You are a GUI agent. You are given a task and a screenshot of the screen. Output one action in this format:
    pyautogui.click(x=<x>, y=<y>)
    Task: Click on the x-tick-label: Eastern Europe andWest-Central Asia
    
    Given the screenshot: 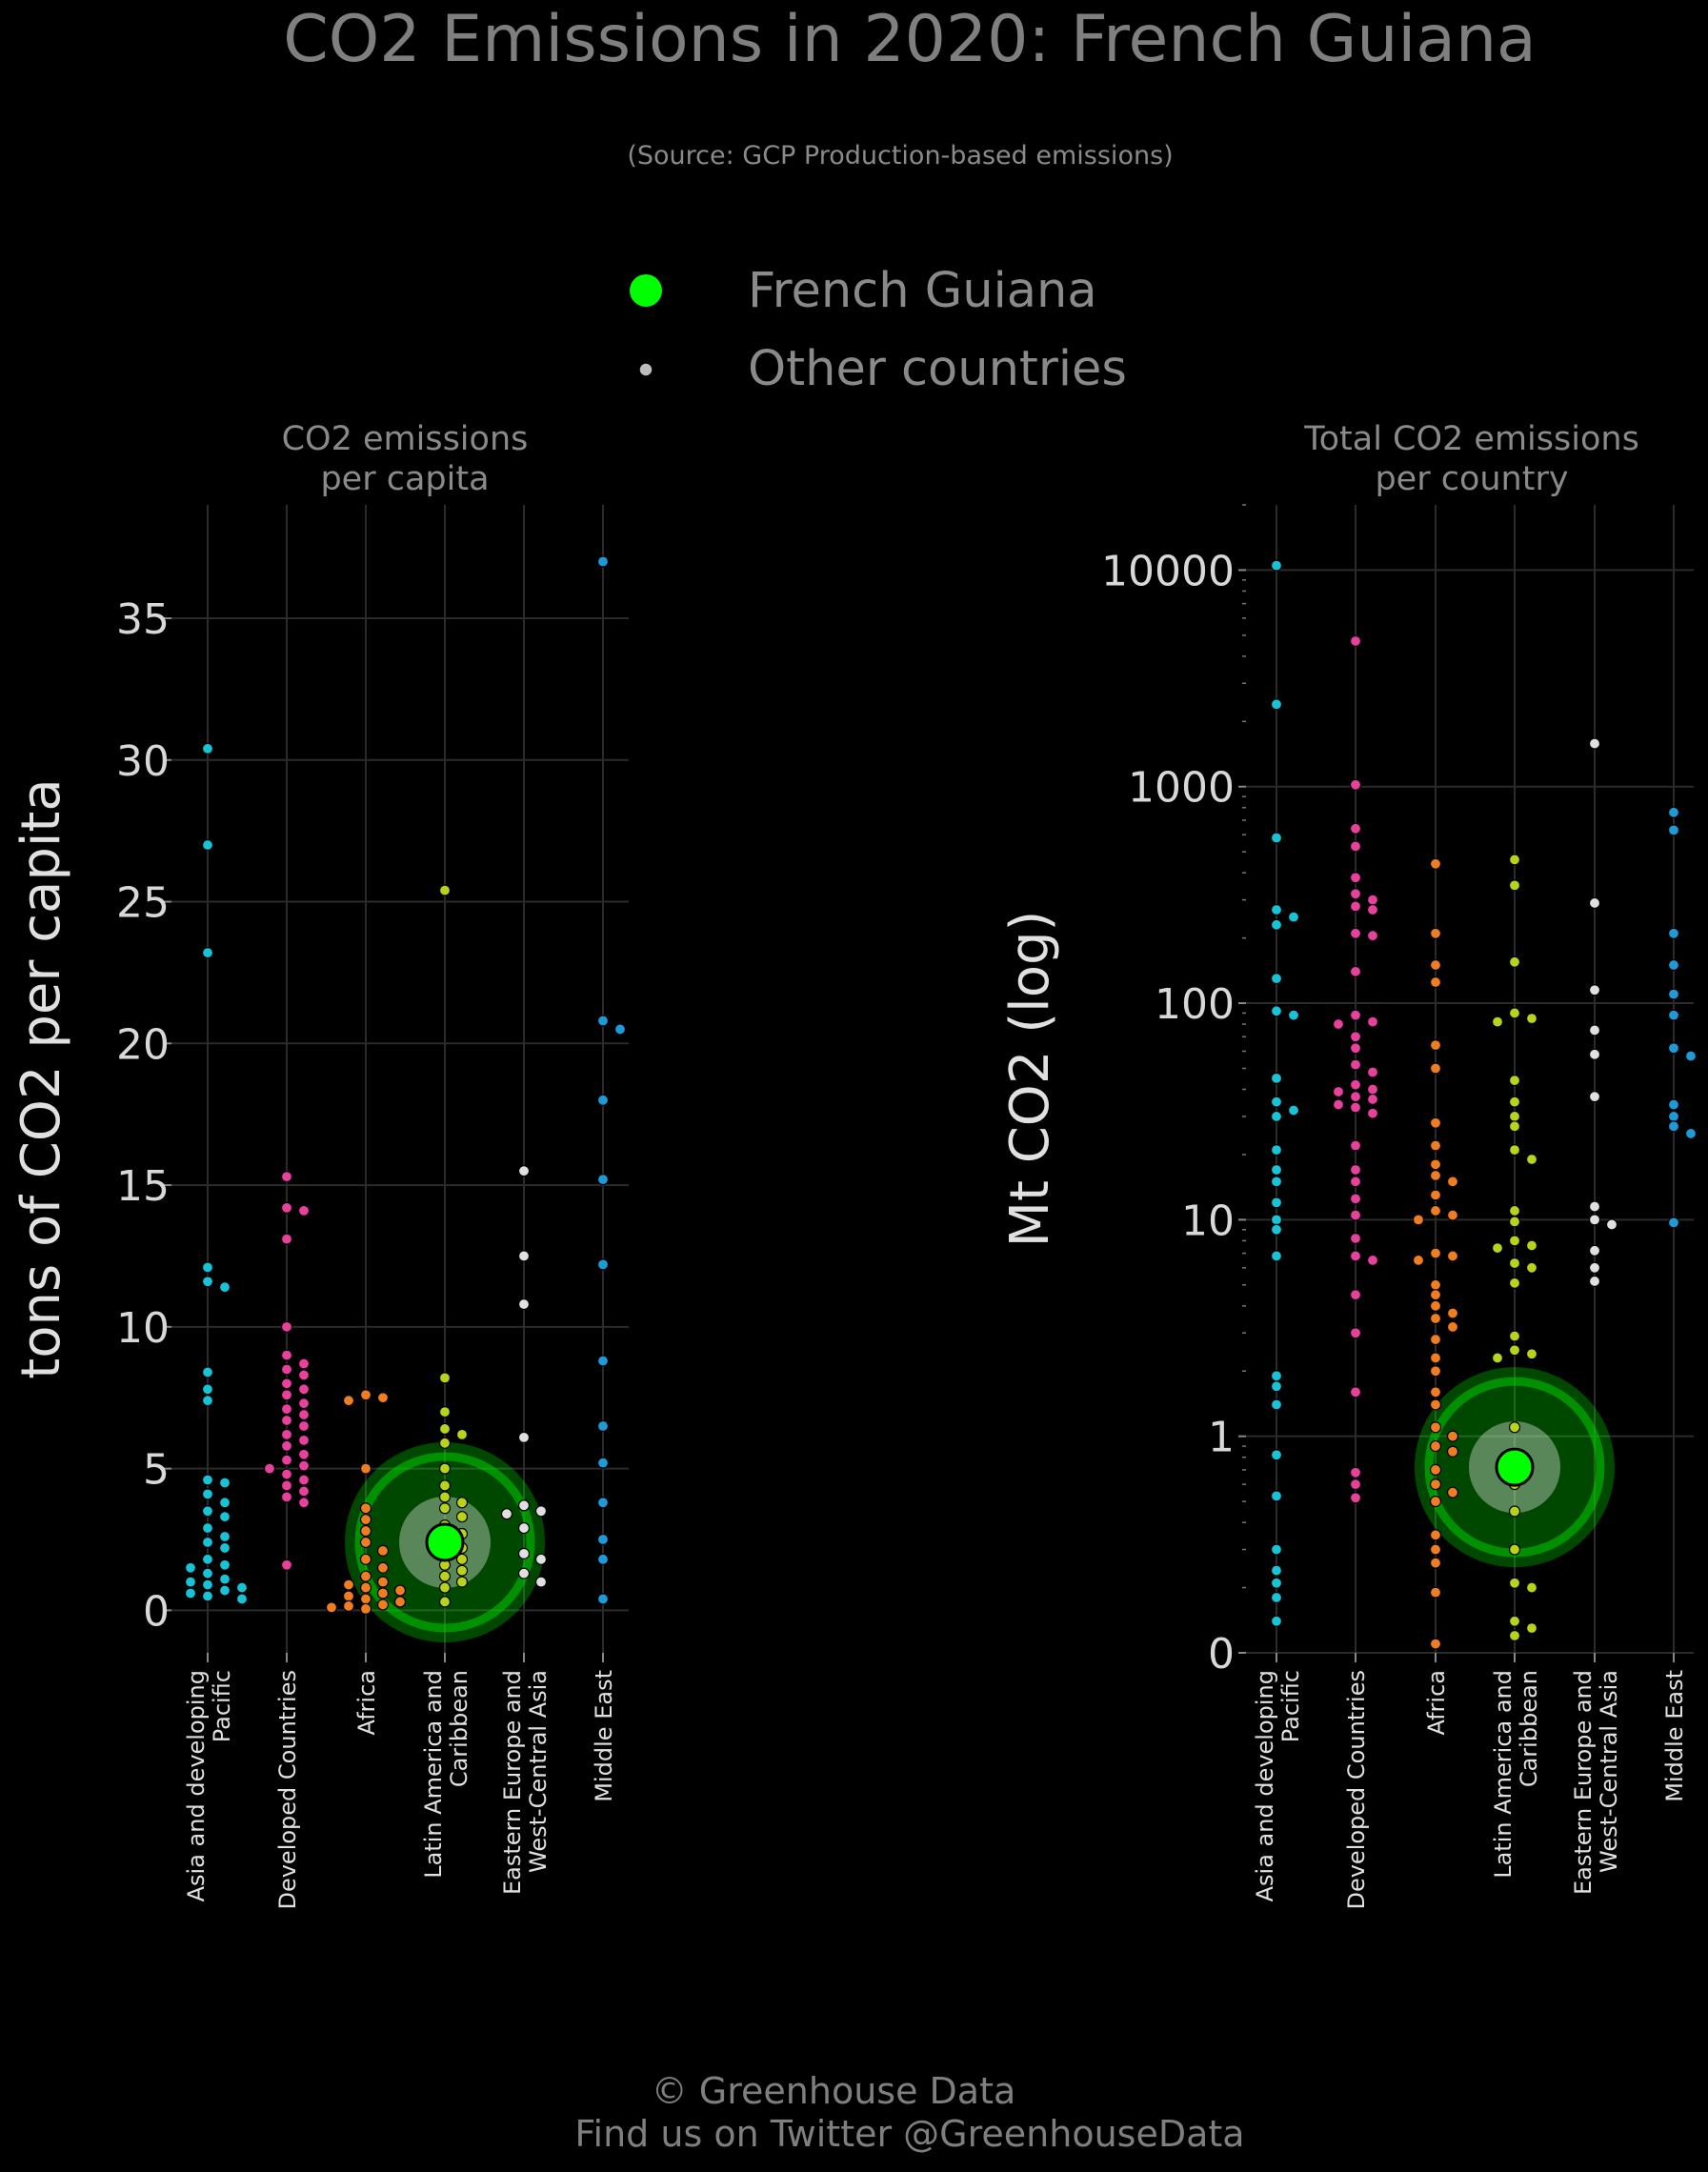 What is the action you would take?
    pyautogui.click(x=1596, y=1782)
    